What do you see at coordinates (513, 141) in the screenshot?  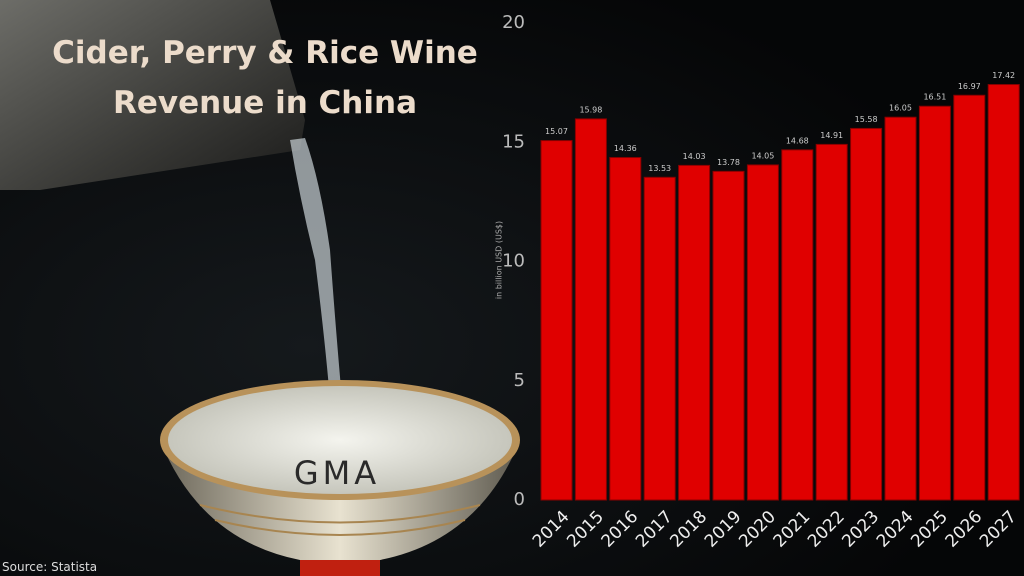 I see `y-tick-label: 15` at bounding box center [513, 141].